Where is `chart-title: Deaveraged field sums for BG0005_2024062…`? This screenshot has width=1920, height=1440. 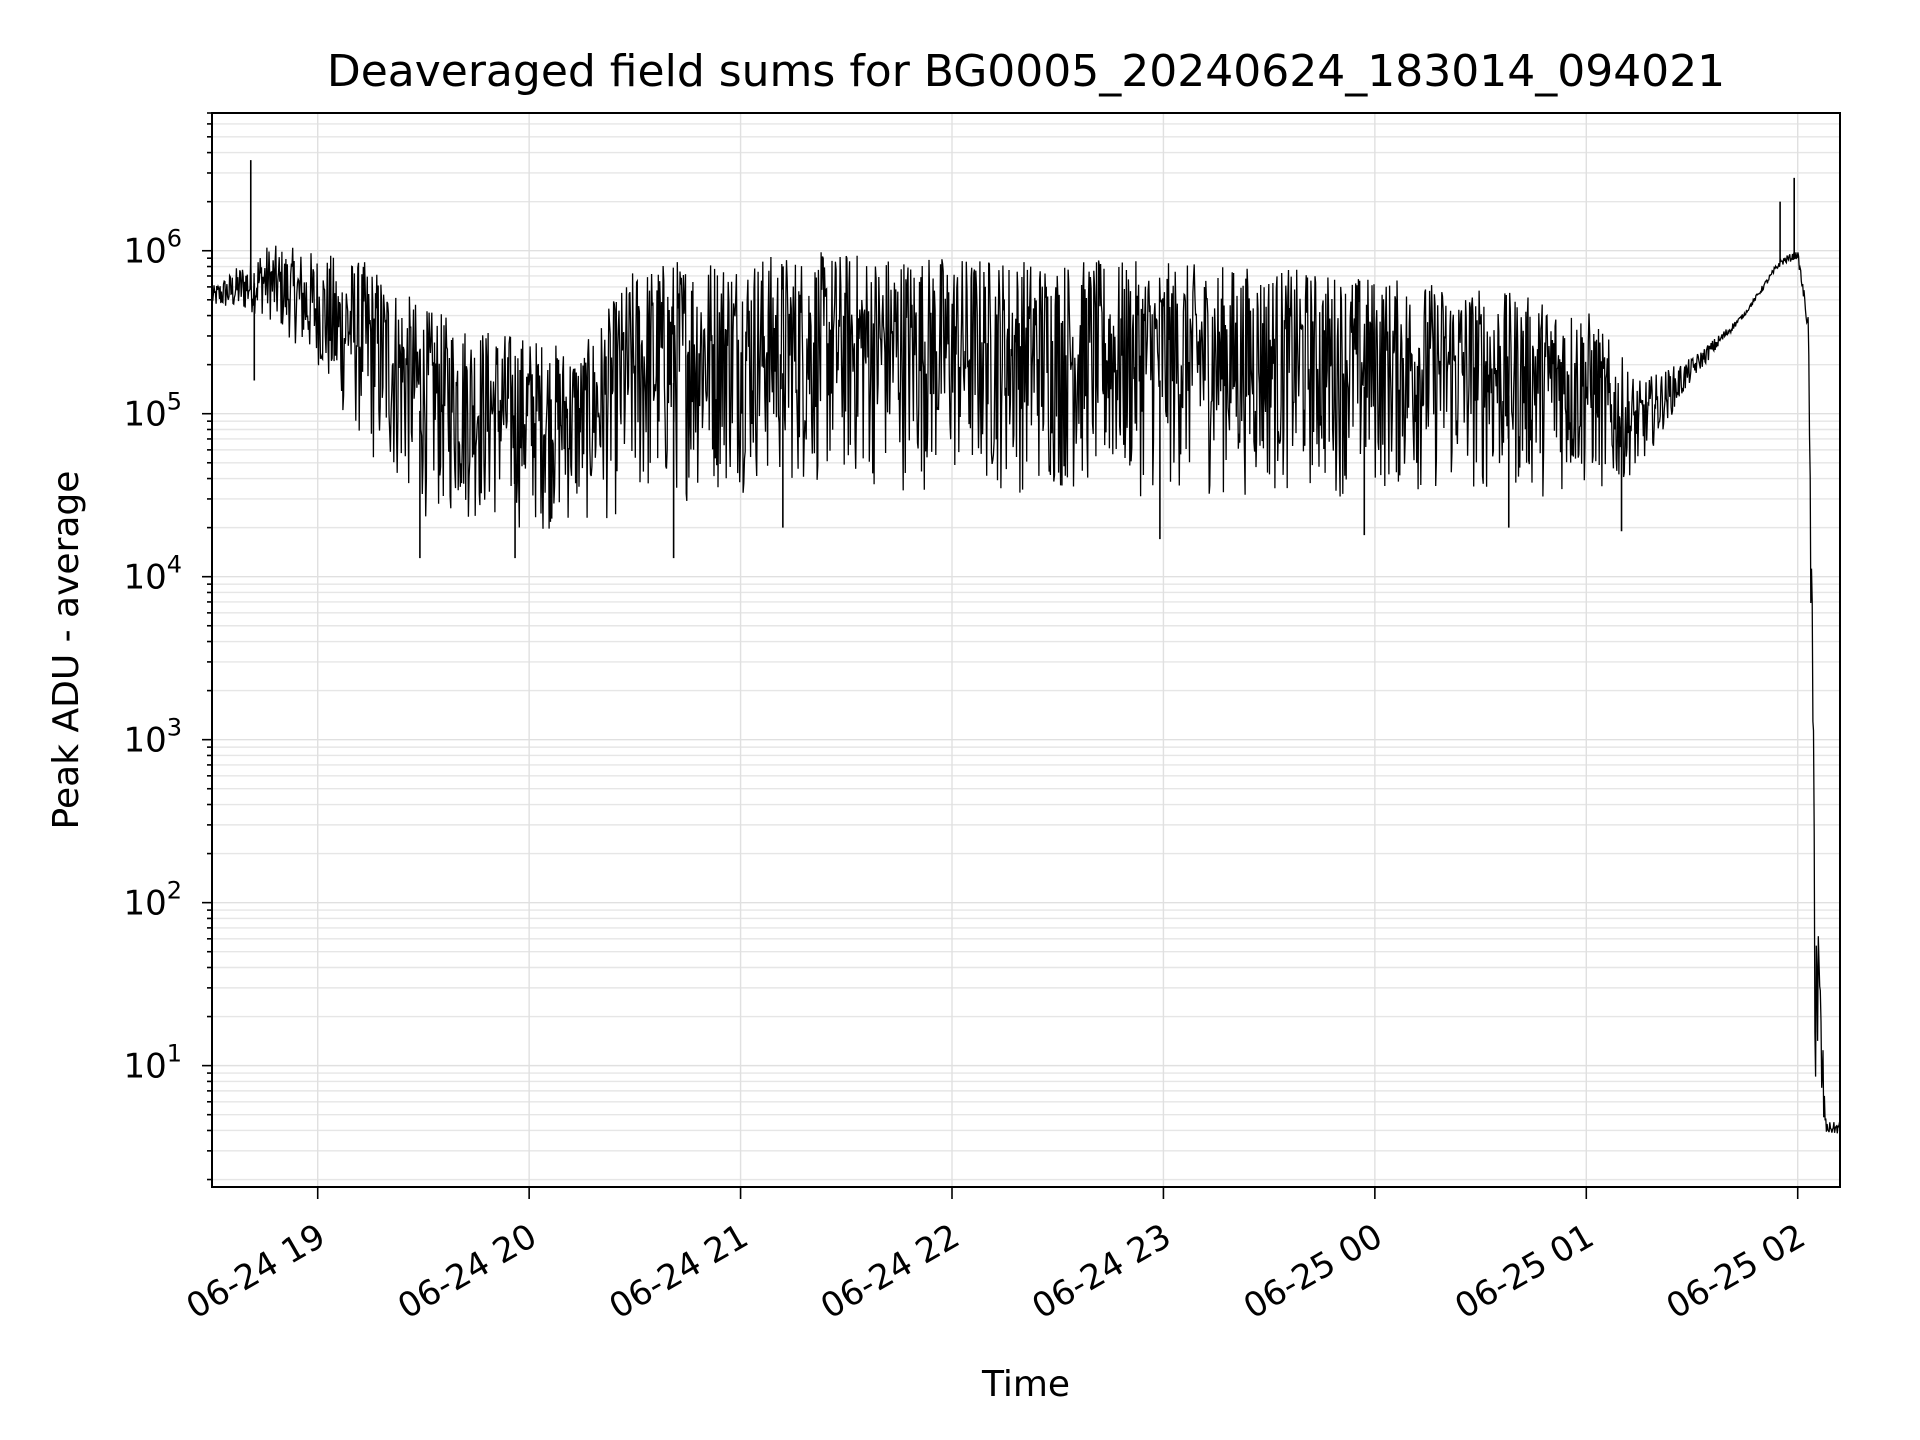 chart-title: Deaveraged field sums for BG0005_2024062… is located at coordinates (1026, 71).